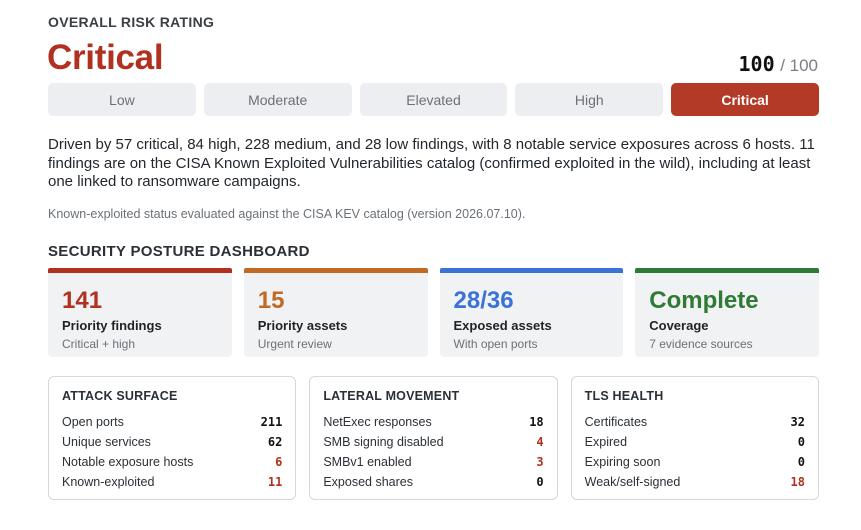  I want to click on metric-label: SMBv1 enabled, so click(367, 462).